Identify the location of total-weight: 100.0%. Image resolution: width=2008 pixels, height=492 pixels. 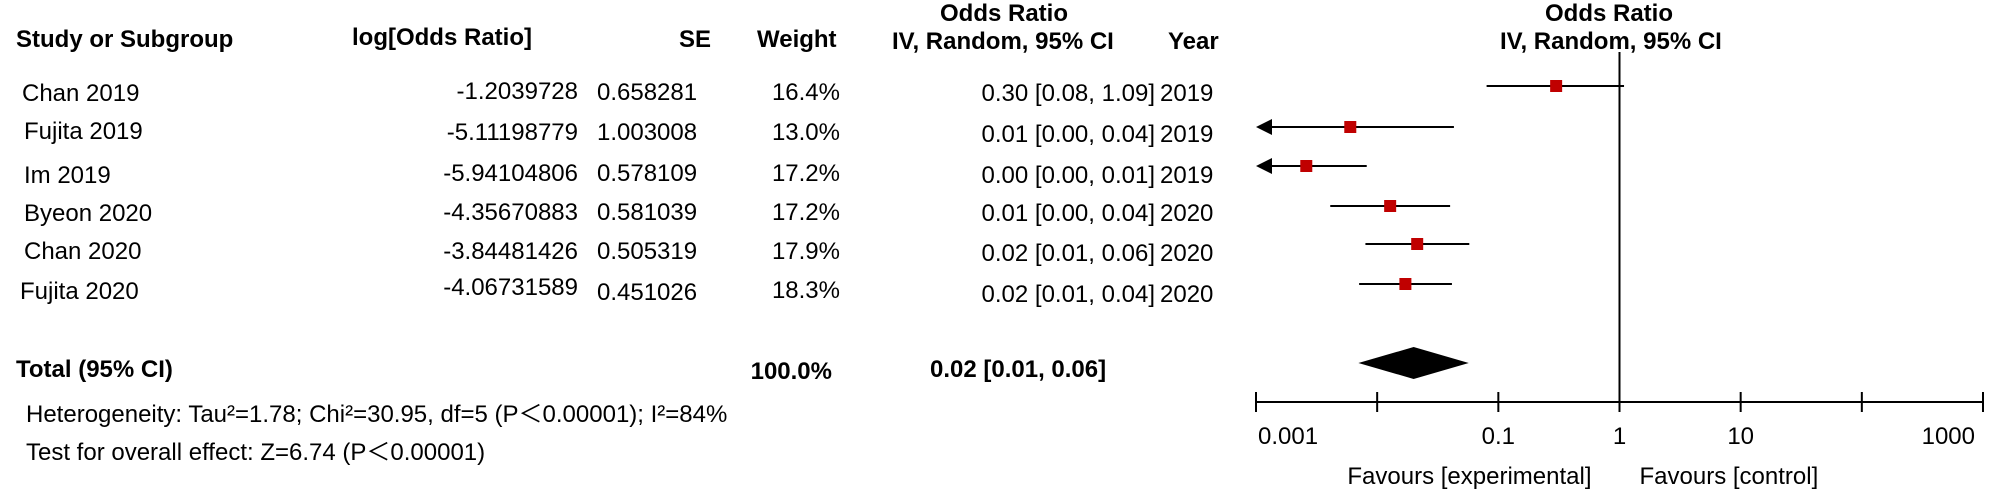
(791, 371).